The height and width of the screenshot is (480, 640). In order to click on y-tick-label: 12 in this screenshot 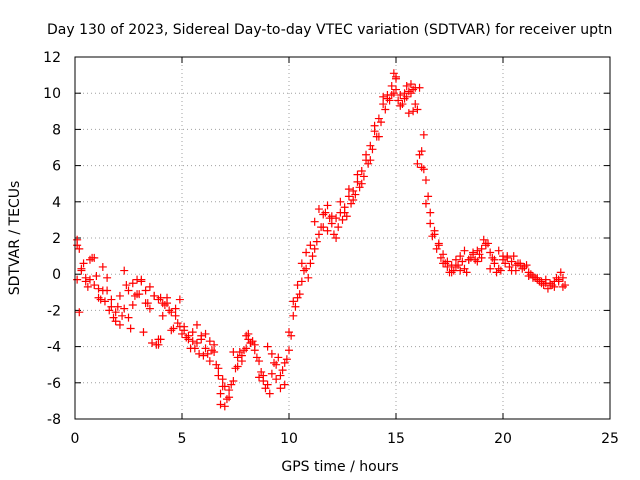, I will do `click(52, 58)`.